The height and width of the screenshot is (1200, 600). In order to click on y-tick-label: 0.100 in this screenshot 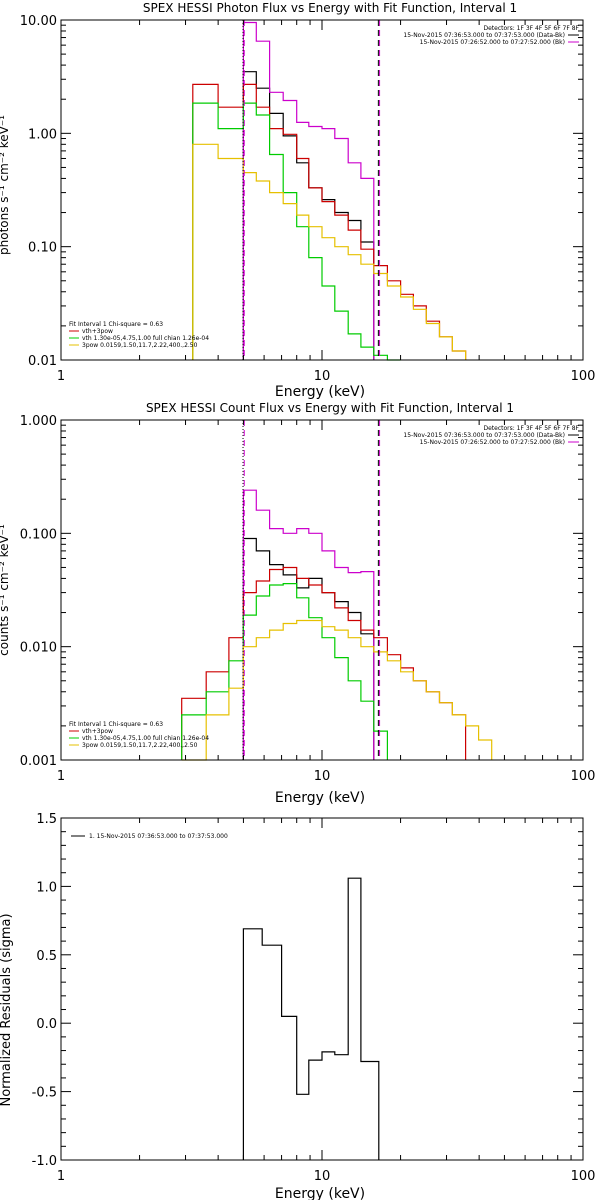, I will do `click(38, 534)`.